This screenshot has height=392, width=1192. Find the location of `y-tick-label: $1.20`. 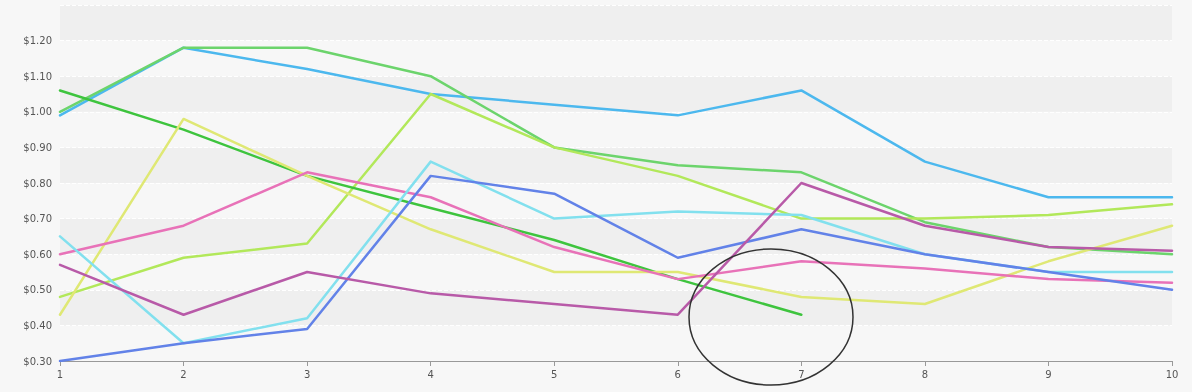

y-tick-label: $1.20 is located at coordinates (37, 41).